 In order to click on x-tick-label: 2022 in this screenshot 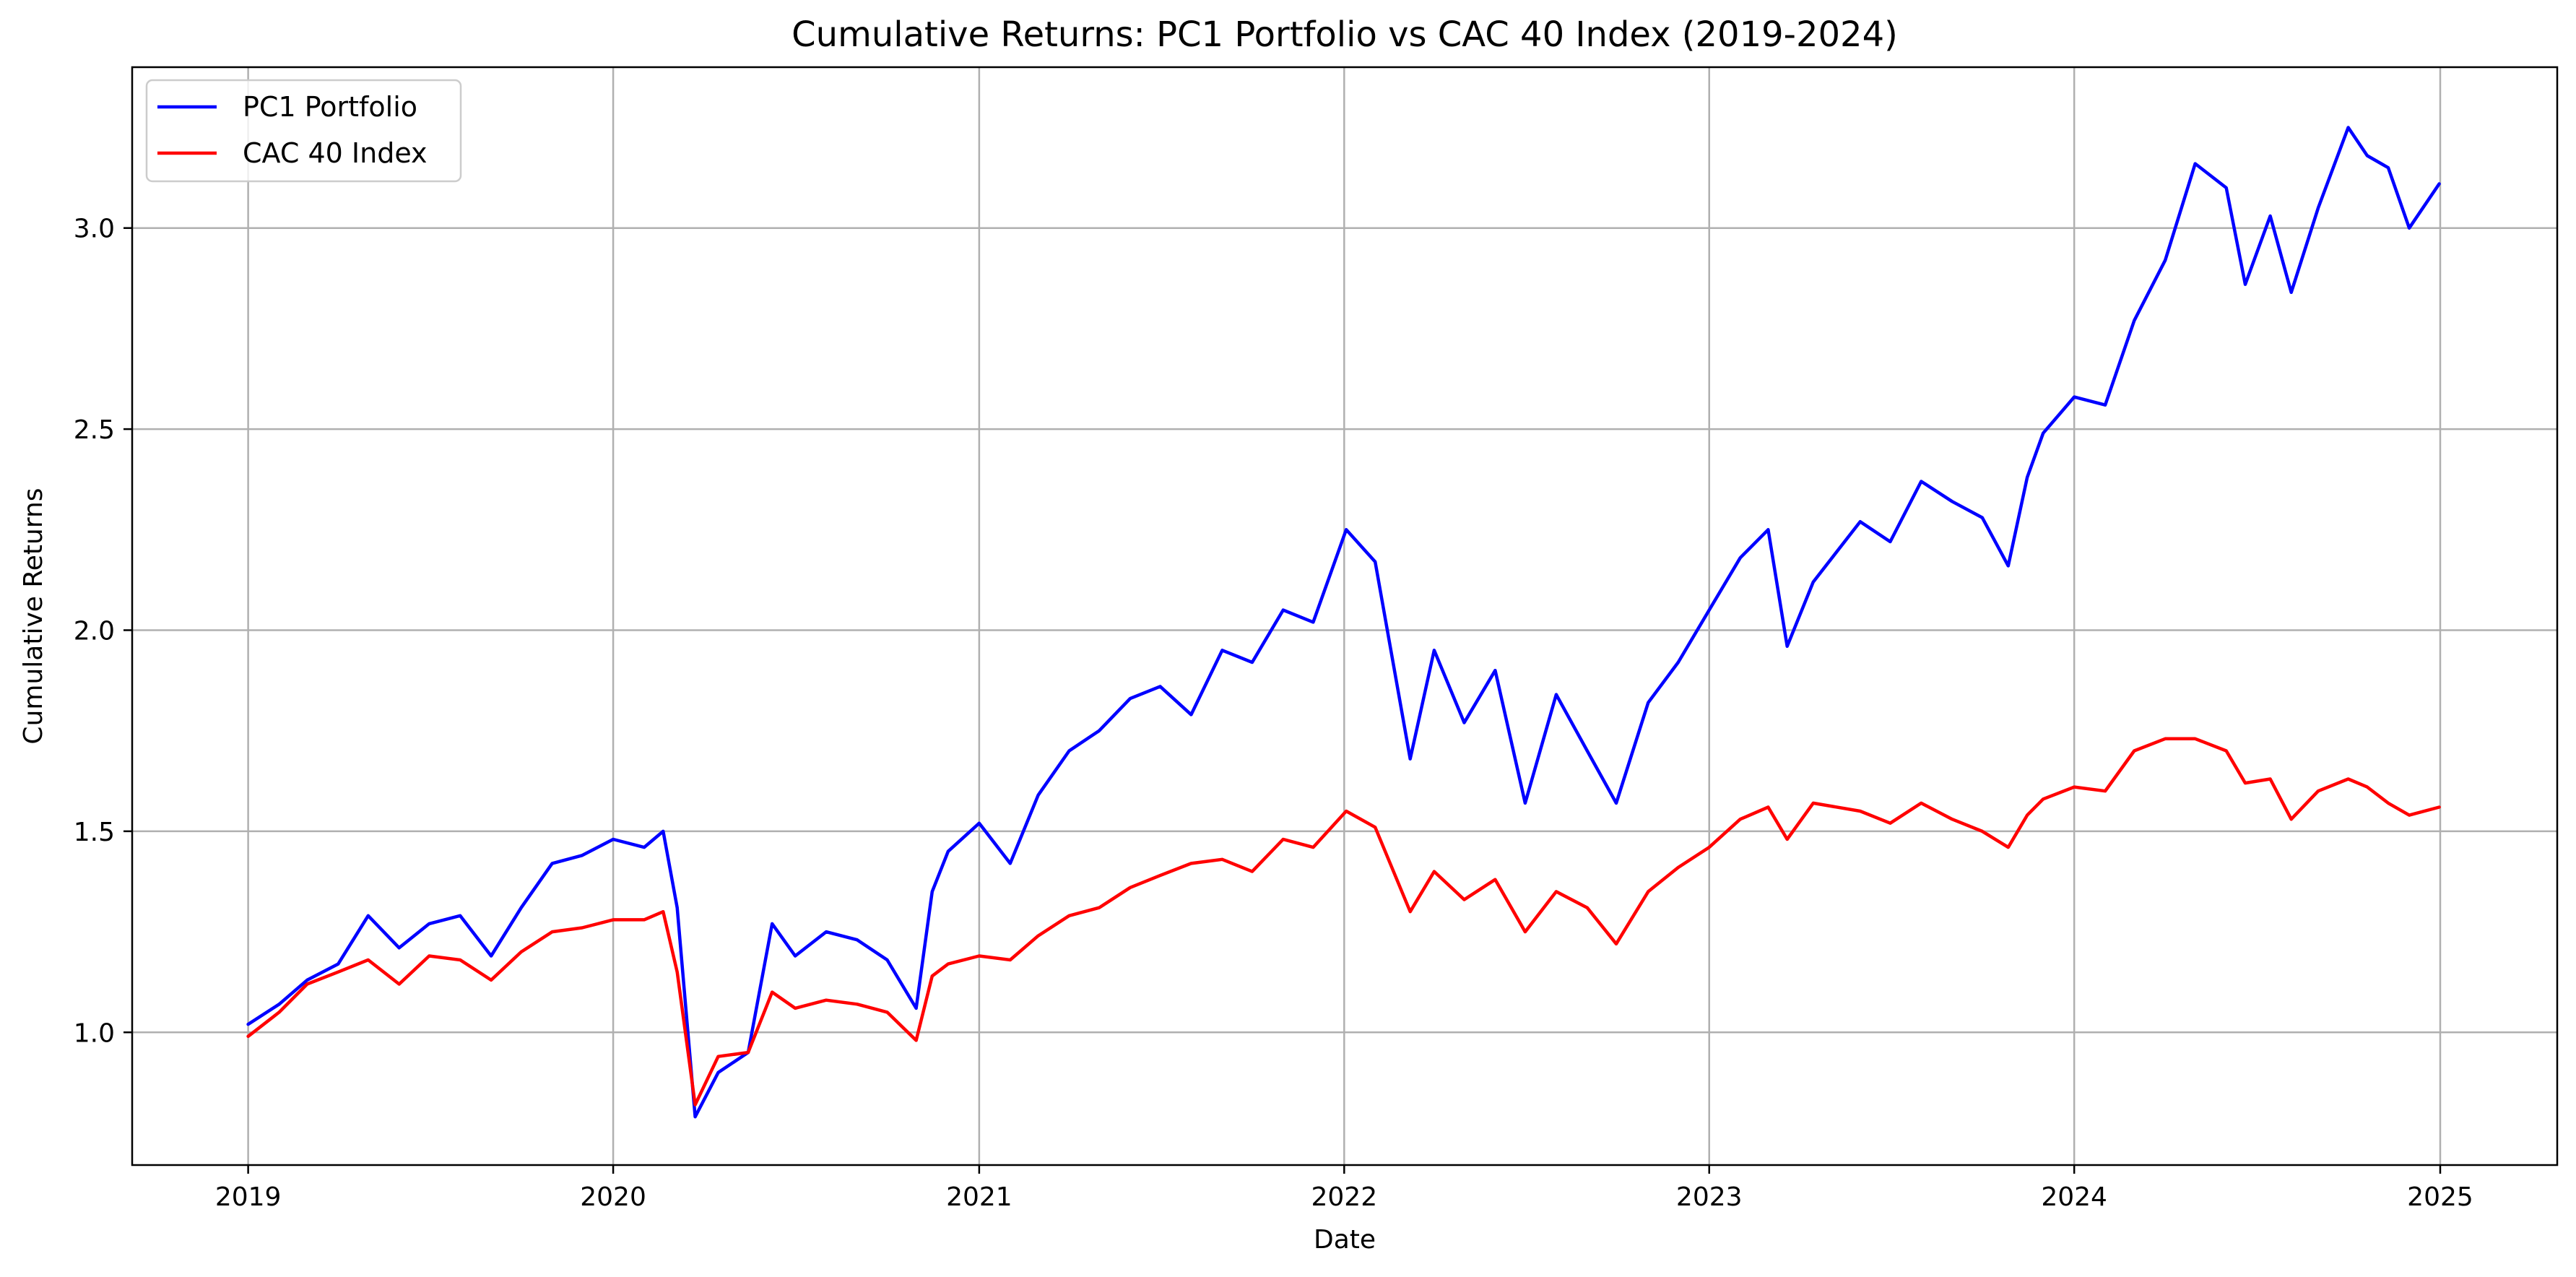, I will do `click(1344, 1197)`.